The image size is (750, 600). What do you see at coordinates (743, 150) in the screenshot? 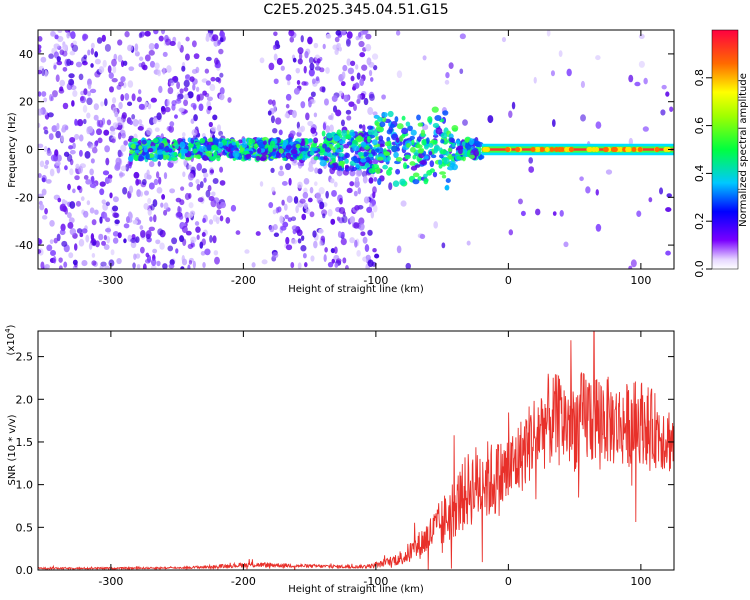
I see `colorbar-label: Normalized spectral amplitude` at bounding box center [743, 150].